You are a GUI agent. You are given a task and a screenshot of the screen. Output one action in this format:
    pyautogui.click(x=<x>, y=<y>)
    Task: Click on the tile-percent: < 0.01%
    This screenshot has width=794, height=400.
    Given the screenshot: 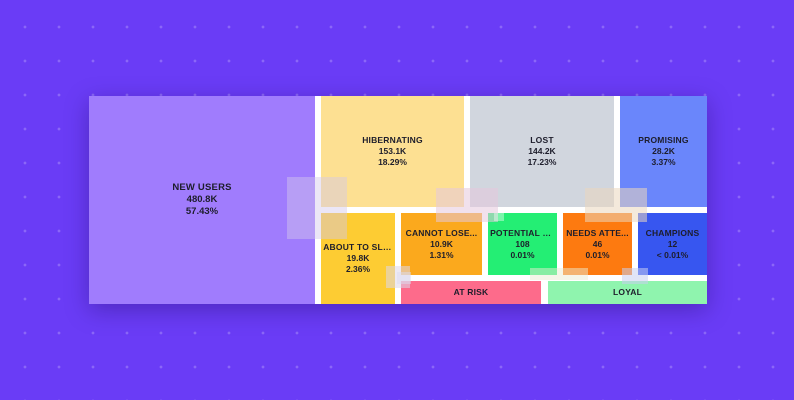 What is the action you would take?
    pyautogui.click(x=672, y=254)
    